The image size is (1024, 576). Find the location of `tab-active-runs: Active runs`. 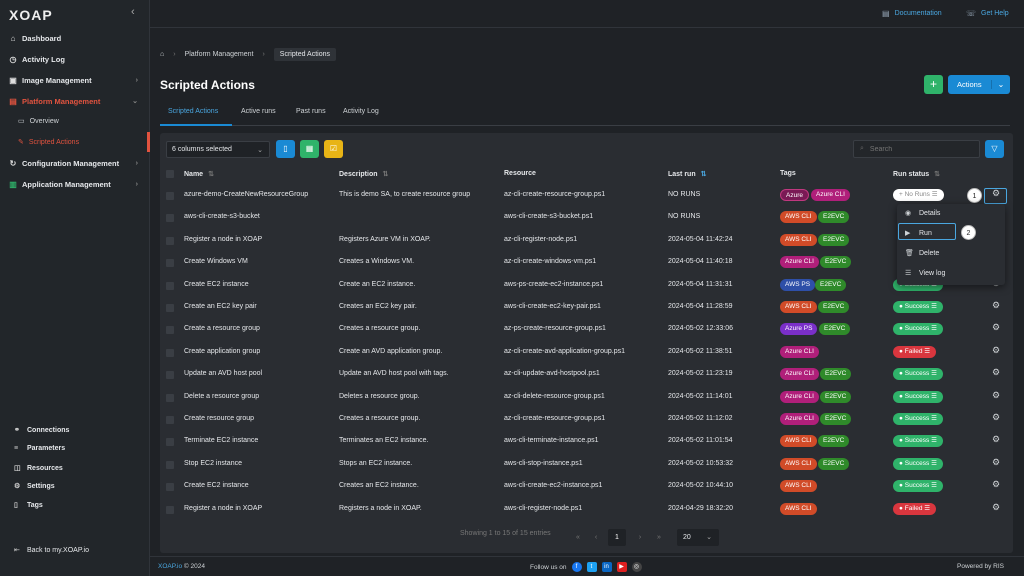

tab-active-runs: Active runs is located at coordinates (258, 111).